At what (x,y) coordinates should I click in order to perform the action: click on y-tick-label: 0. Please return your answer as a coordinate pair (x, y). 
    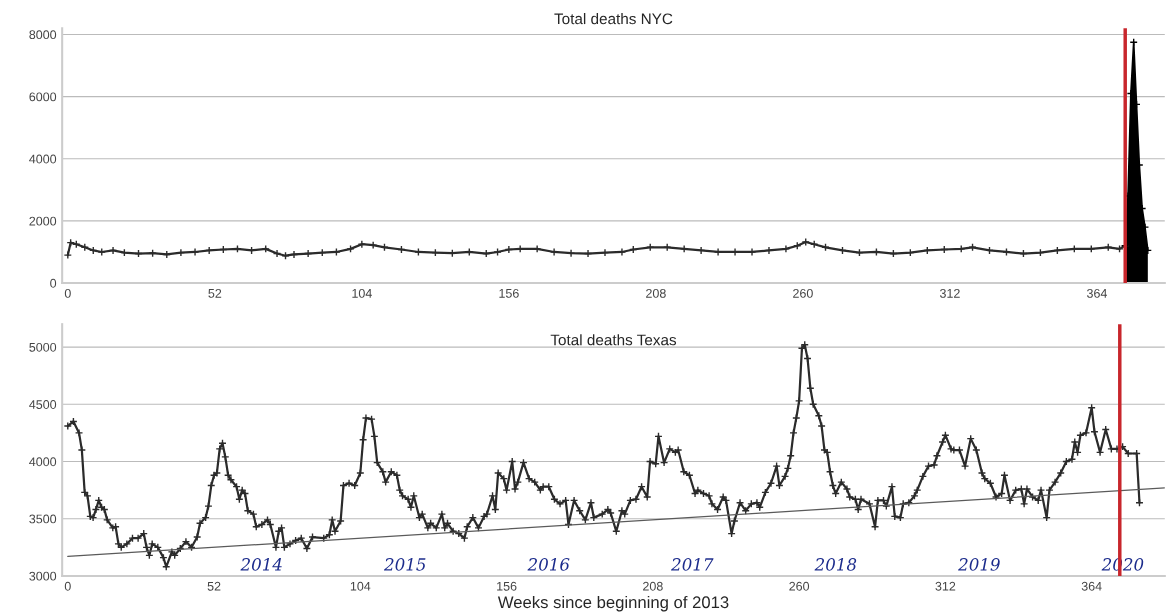
    Looking at the image, I should click on (53, 283).